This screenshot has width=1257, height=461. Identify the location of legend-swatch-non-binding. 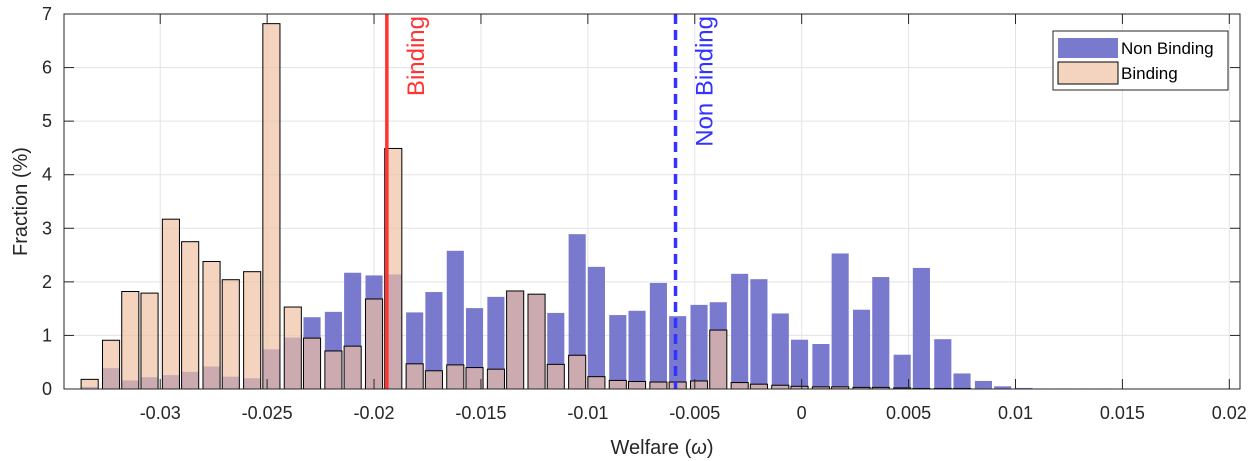
(1088, 48).